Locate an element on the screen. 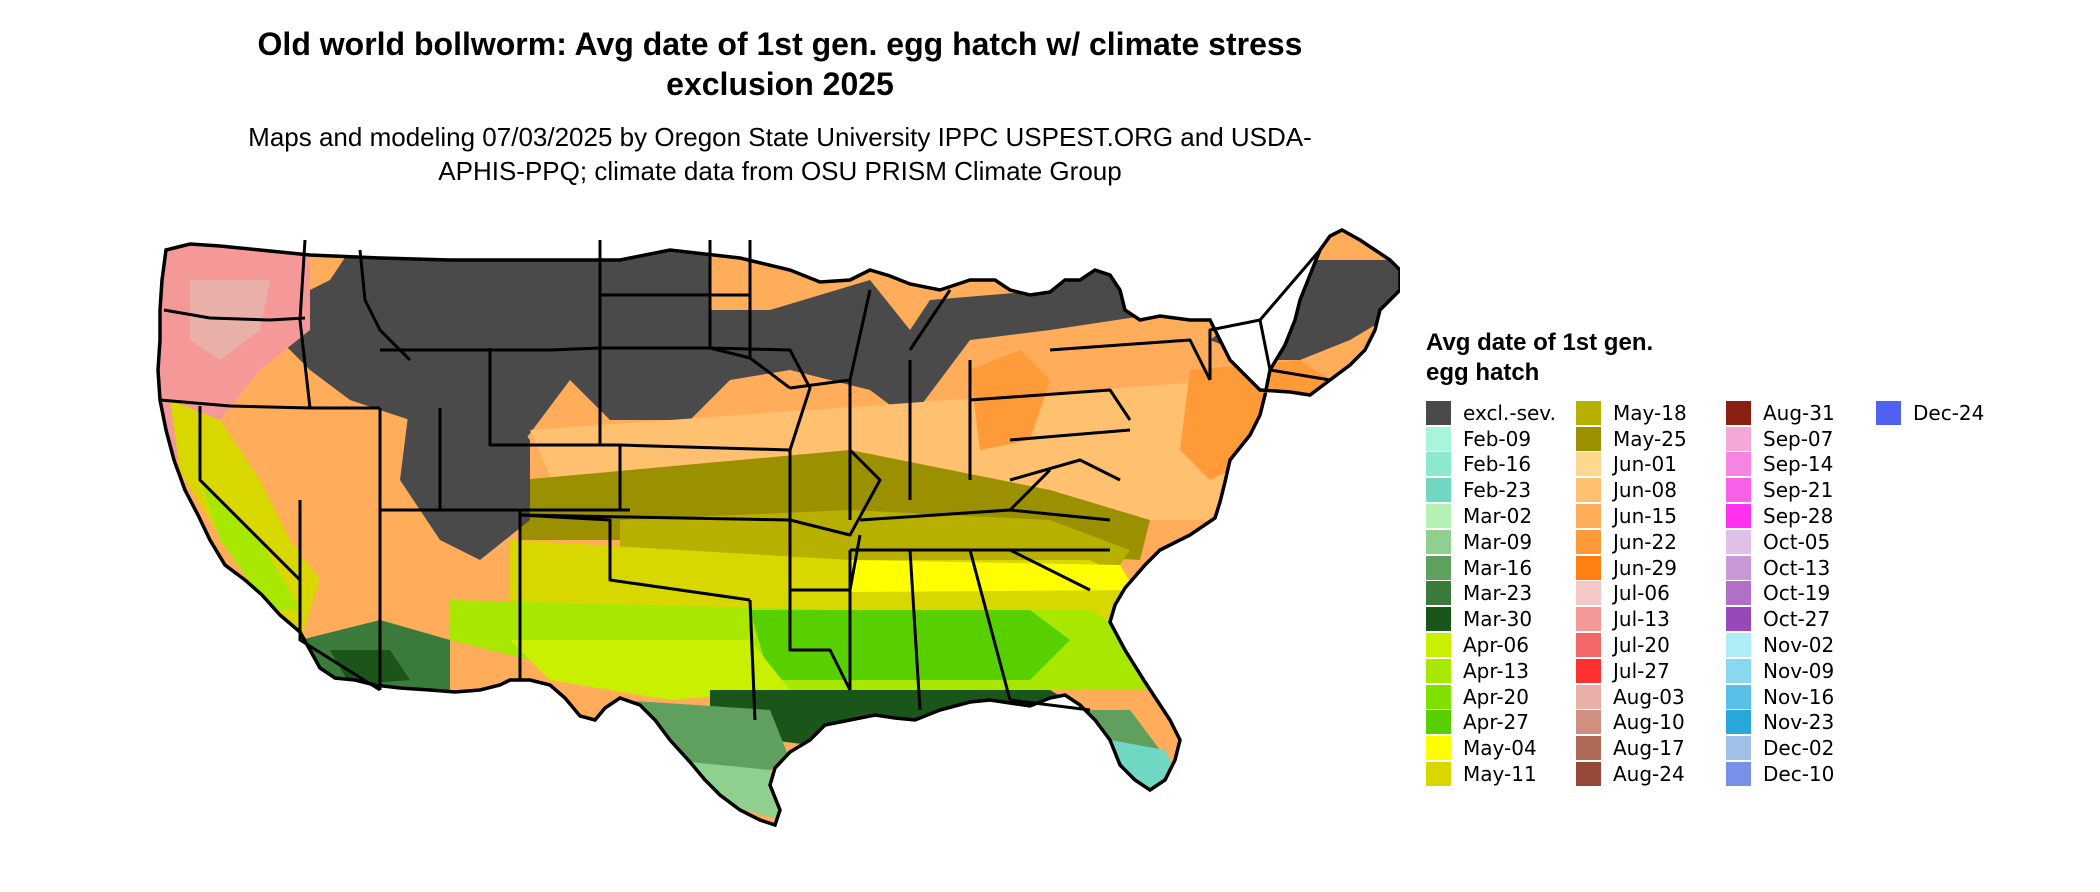 This screenshot has width=2100, height=892. legend-label: Oct-05 is located at coordinates (1797, 541).